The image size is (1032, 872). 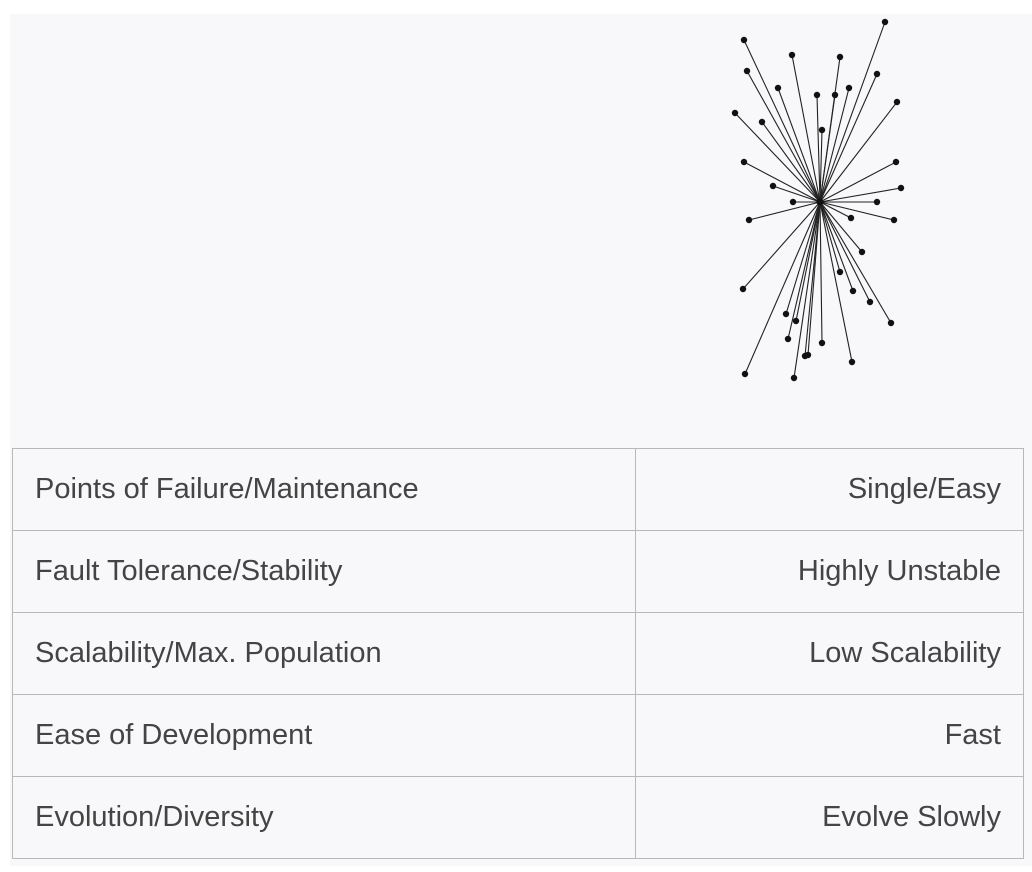 What do you see at coordinates (324, 489) in the screenshot?
I see `property-label: Points of Failure/Maintenance` at bounding box center [324, 489].